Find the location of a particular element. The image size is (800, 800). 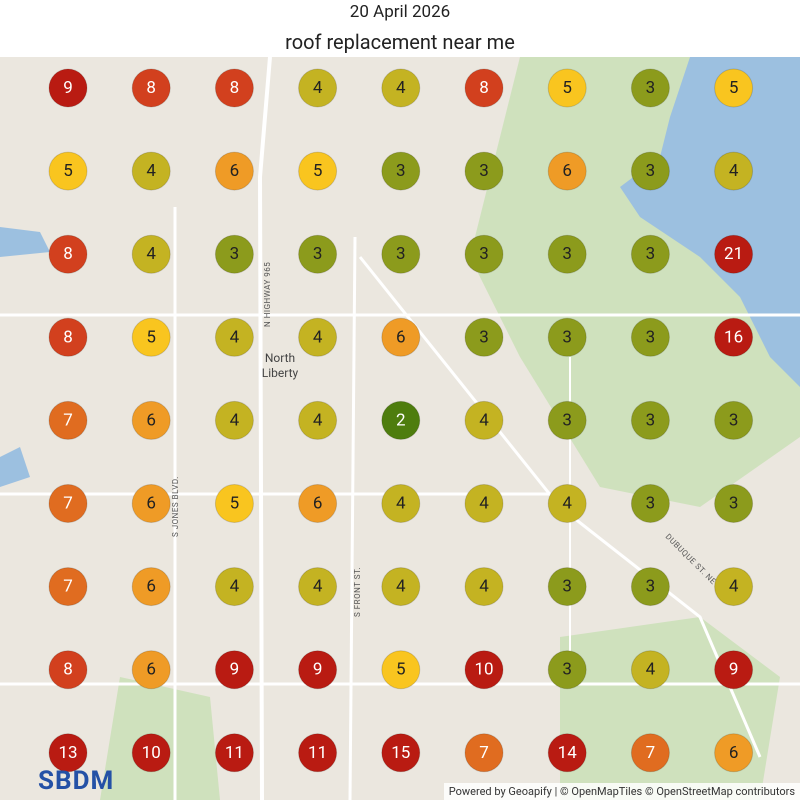

town-label-line: North is located at coordinates (280, 358).